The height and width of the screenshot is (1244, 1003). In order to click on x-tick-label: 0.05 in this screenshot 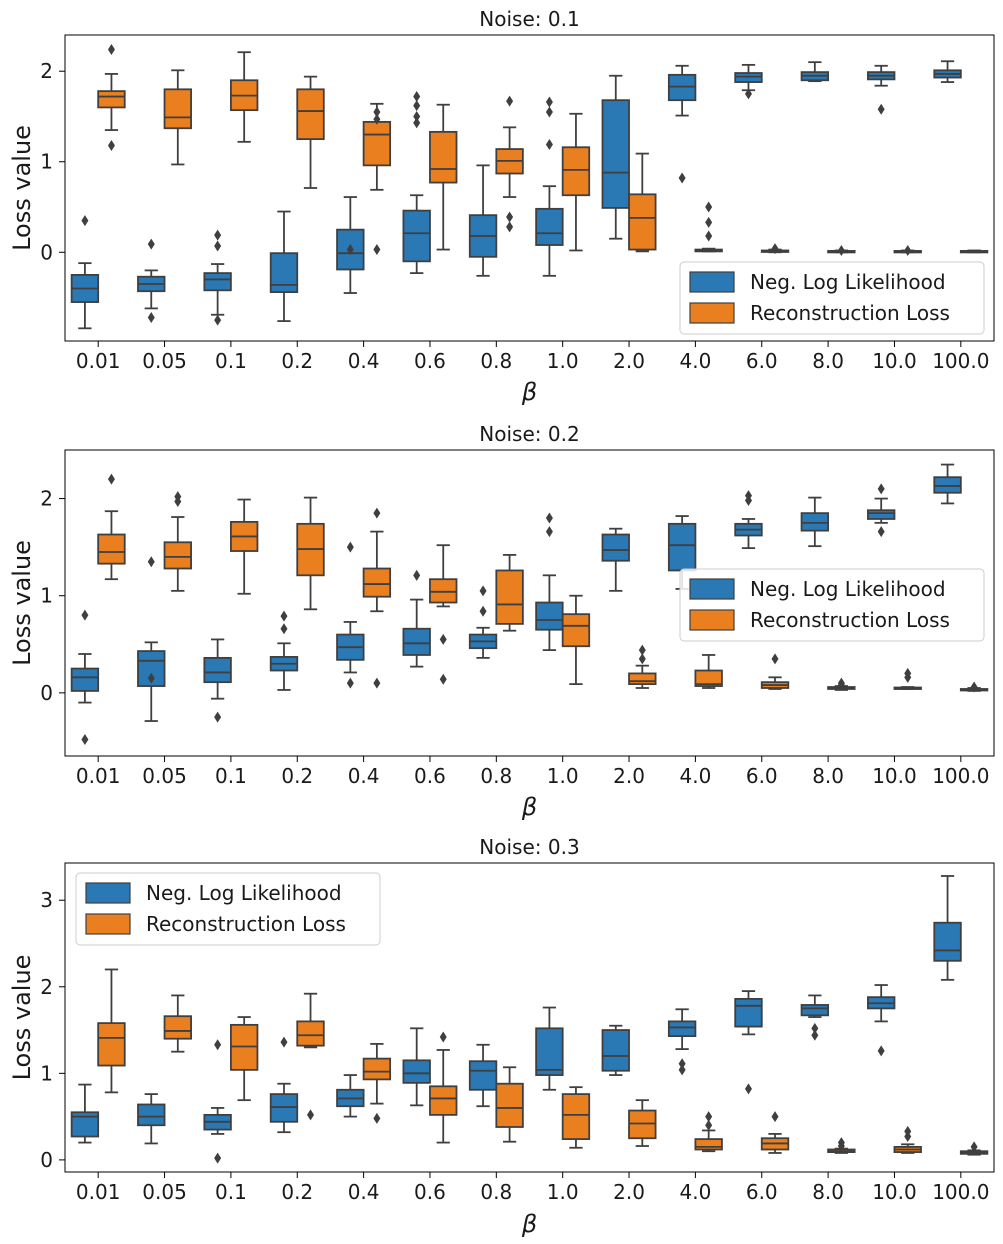, I will do `click(164, 361)`.